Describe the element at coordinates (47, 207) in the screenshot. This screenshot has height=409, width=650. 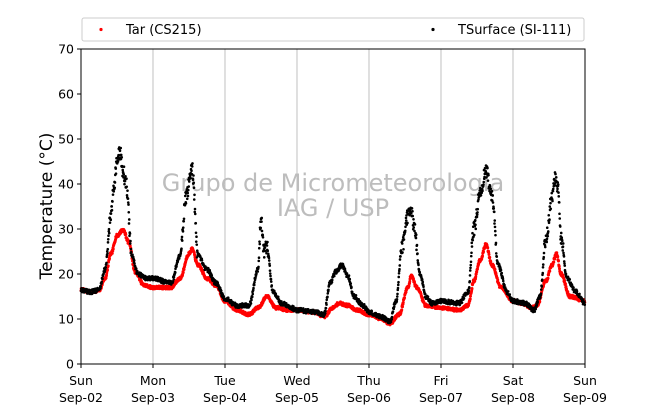
I see `y-axis-label: Temperature (°C)` at that location.